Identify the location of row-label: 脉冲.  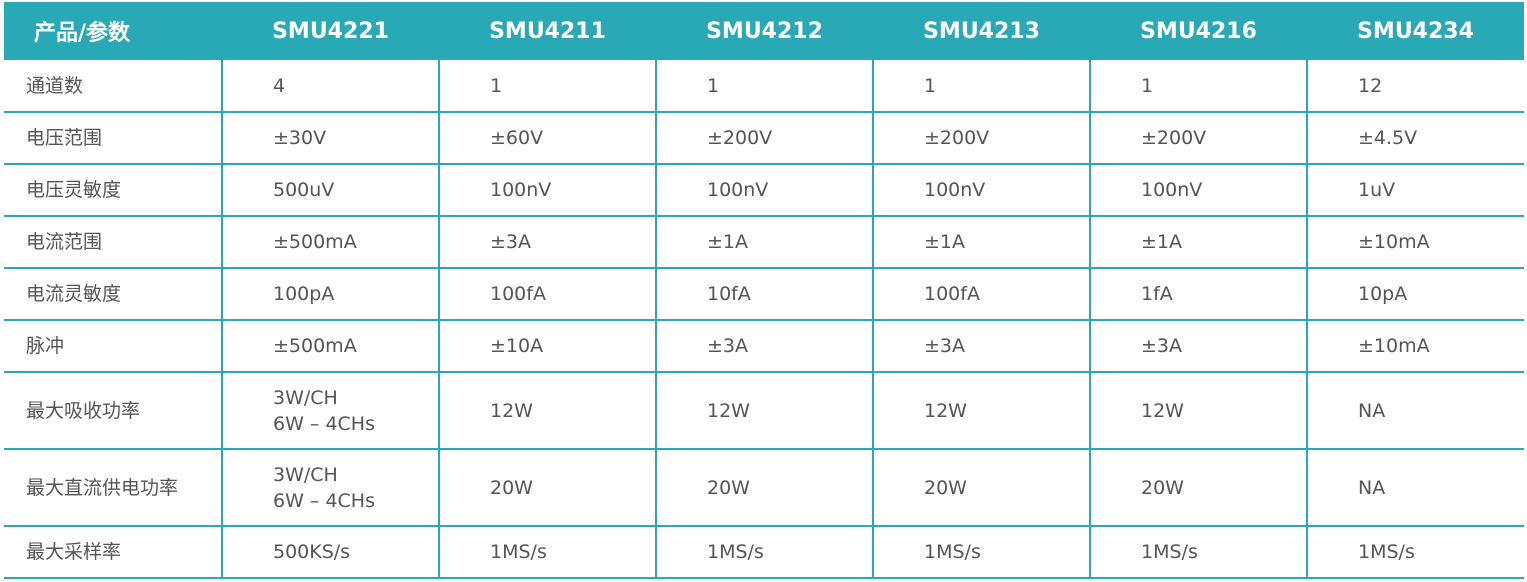
(113, 346).